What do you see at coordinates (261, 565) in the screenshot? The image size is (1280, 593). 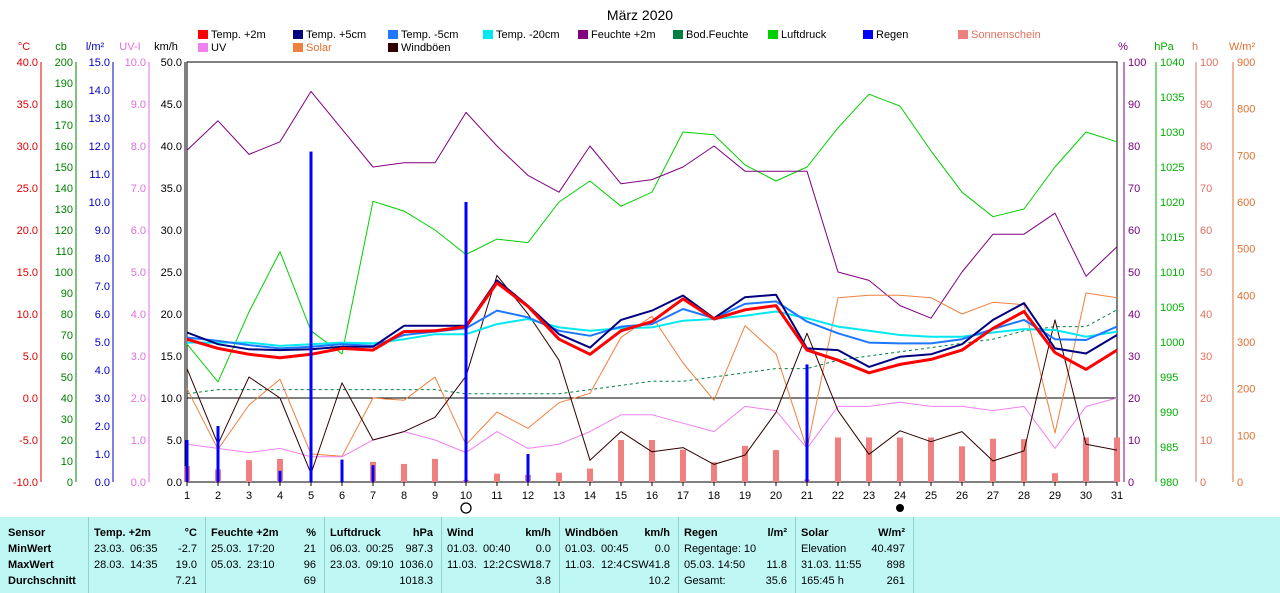 I see `stats-humid-max-time: 23:10` at bounding box center [261, 565].